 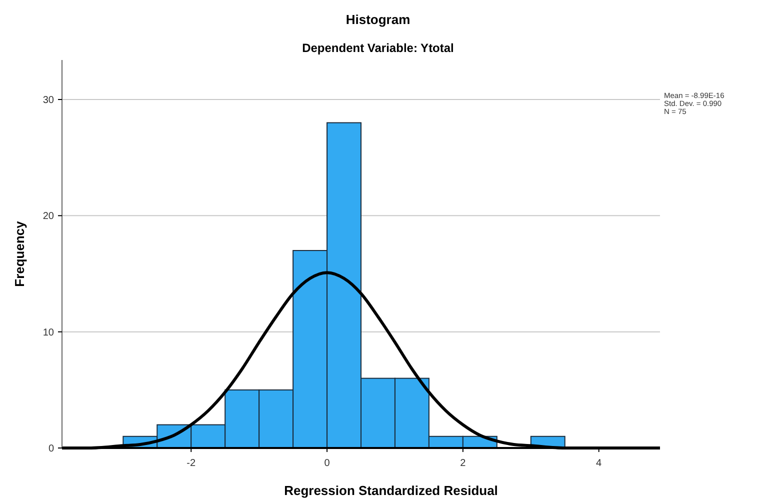 I want to click on x-tick-label: 4, so click(x=599, y=463).